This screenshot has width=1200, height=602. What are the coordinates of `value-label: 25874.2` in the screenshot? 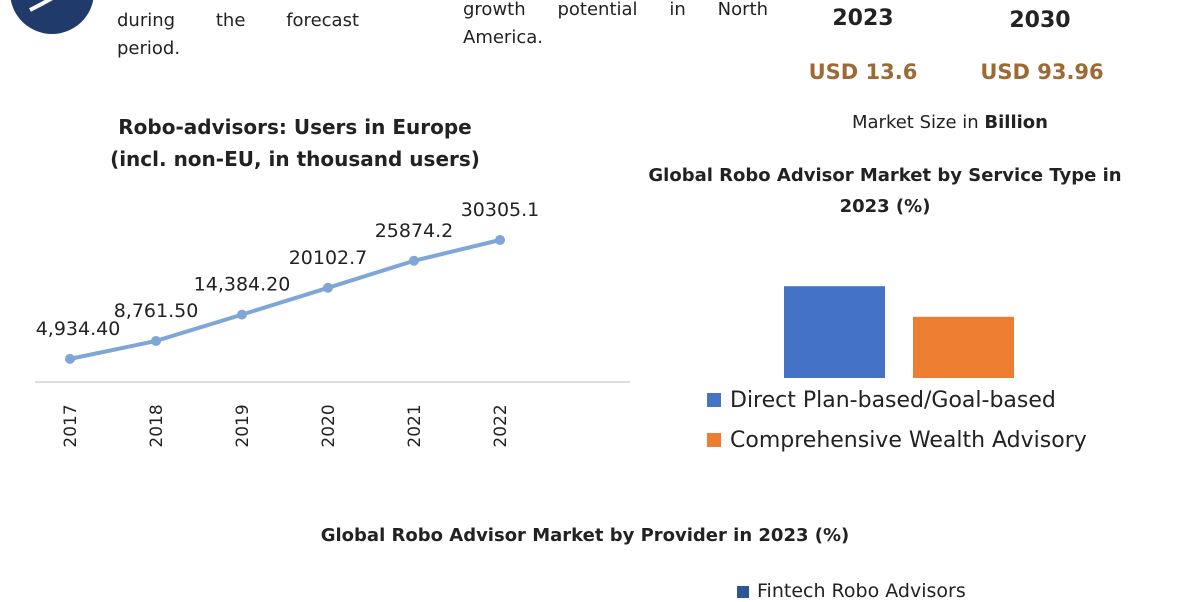 It's located at (414, 231).